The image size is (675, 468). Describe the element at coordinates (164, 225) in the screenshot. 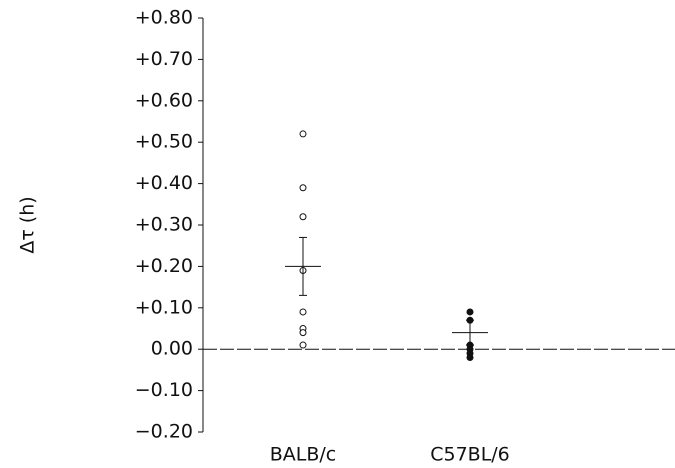

I see `y-tick-label: +0.30` at that location.